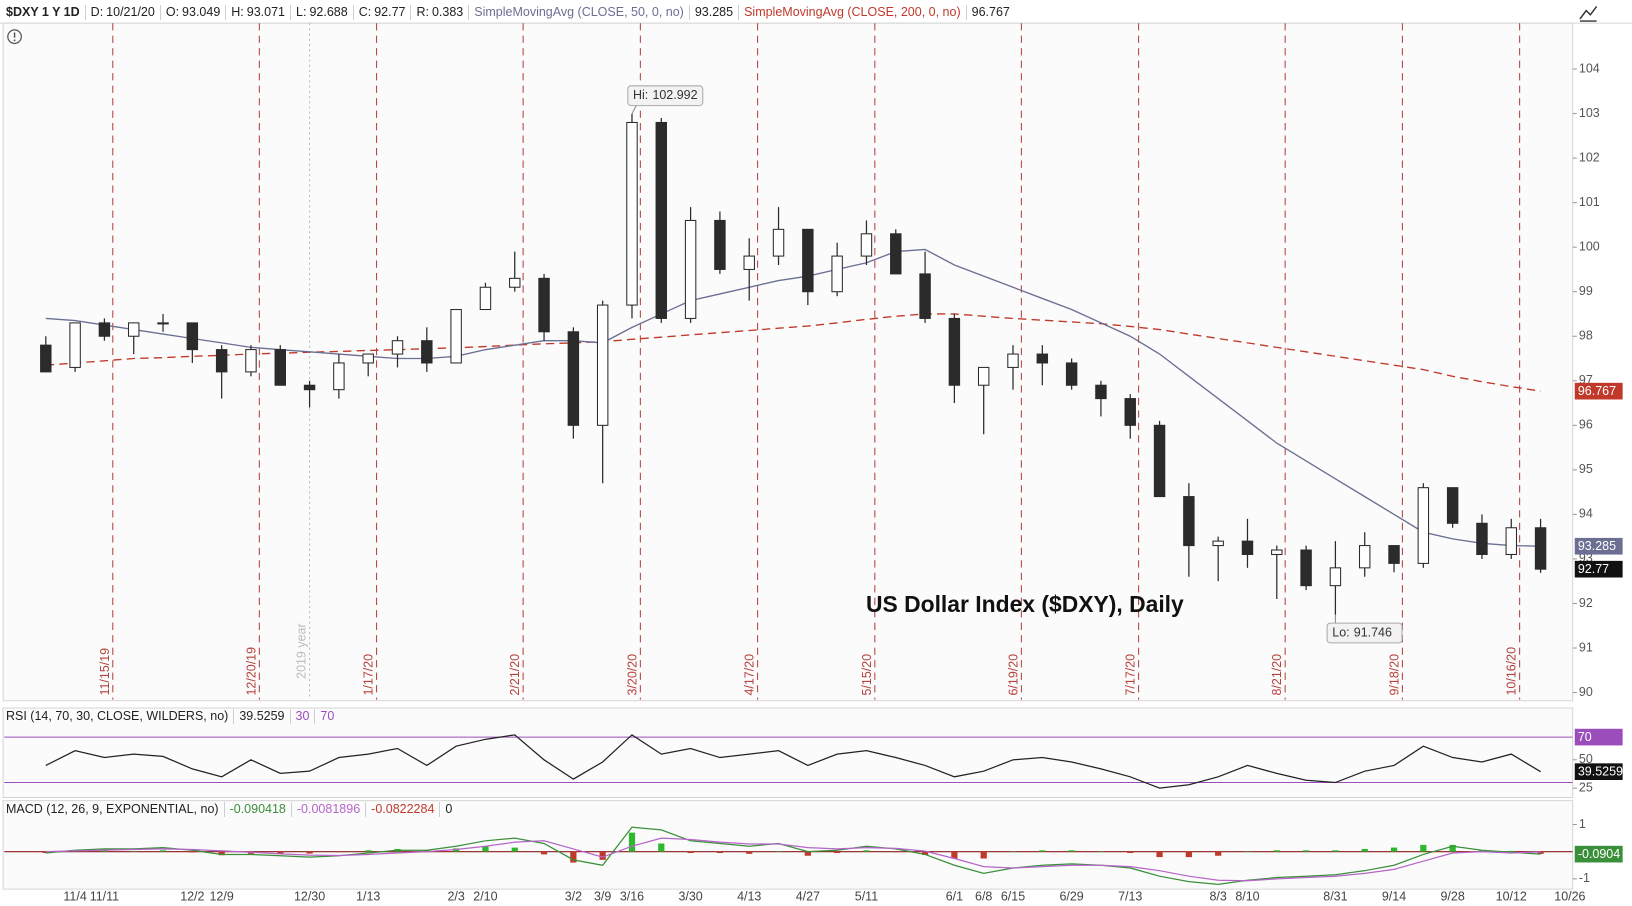  What do you see at coordinates (1593, 569) in the screenshot?
I see `last-close: 92.77` at bounding box center [1593, 569].